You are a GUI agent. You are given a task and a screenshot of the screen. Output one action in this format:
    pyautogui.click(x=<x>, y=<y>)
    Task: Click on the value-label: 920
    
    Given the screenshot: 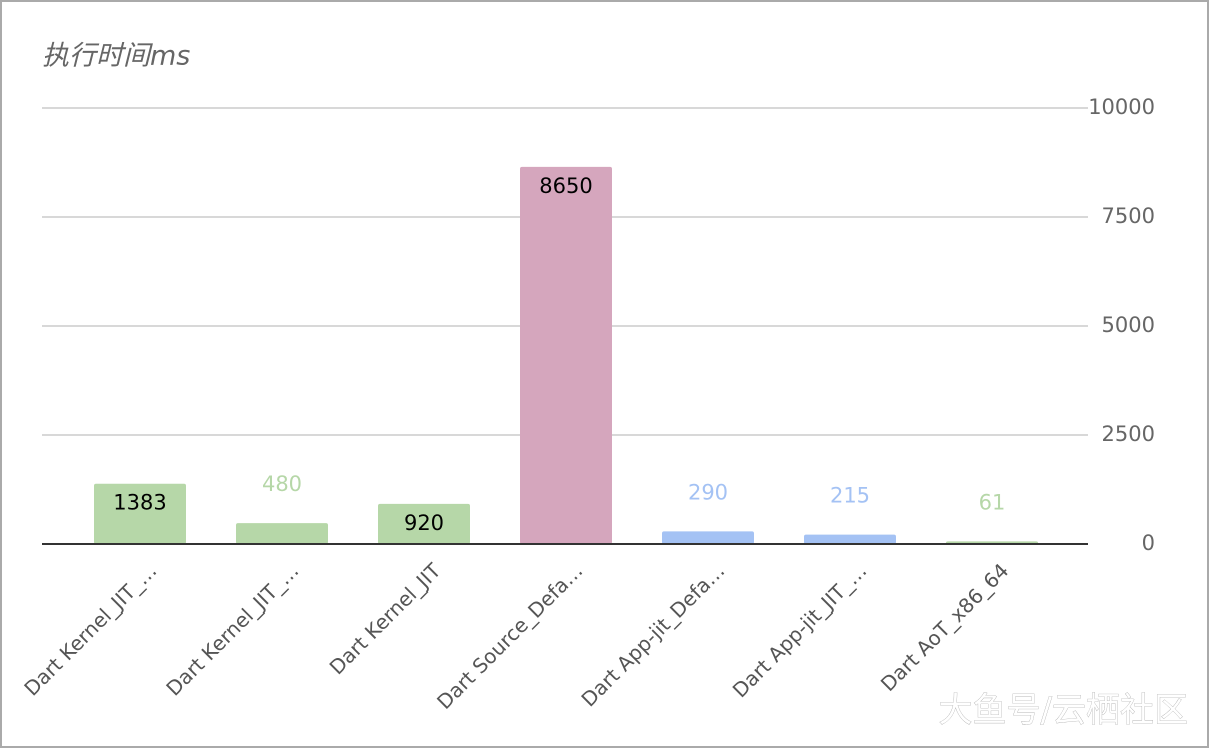 What is the action you would take?
    pyautogui.click(x=424, y=523)
    